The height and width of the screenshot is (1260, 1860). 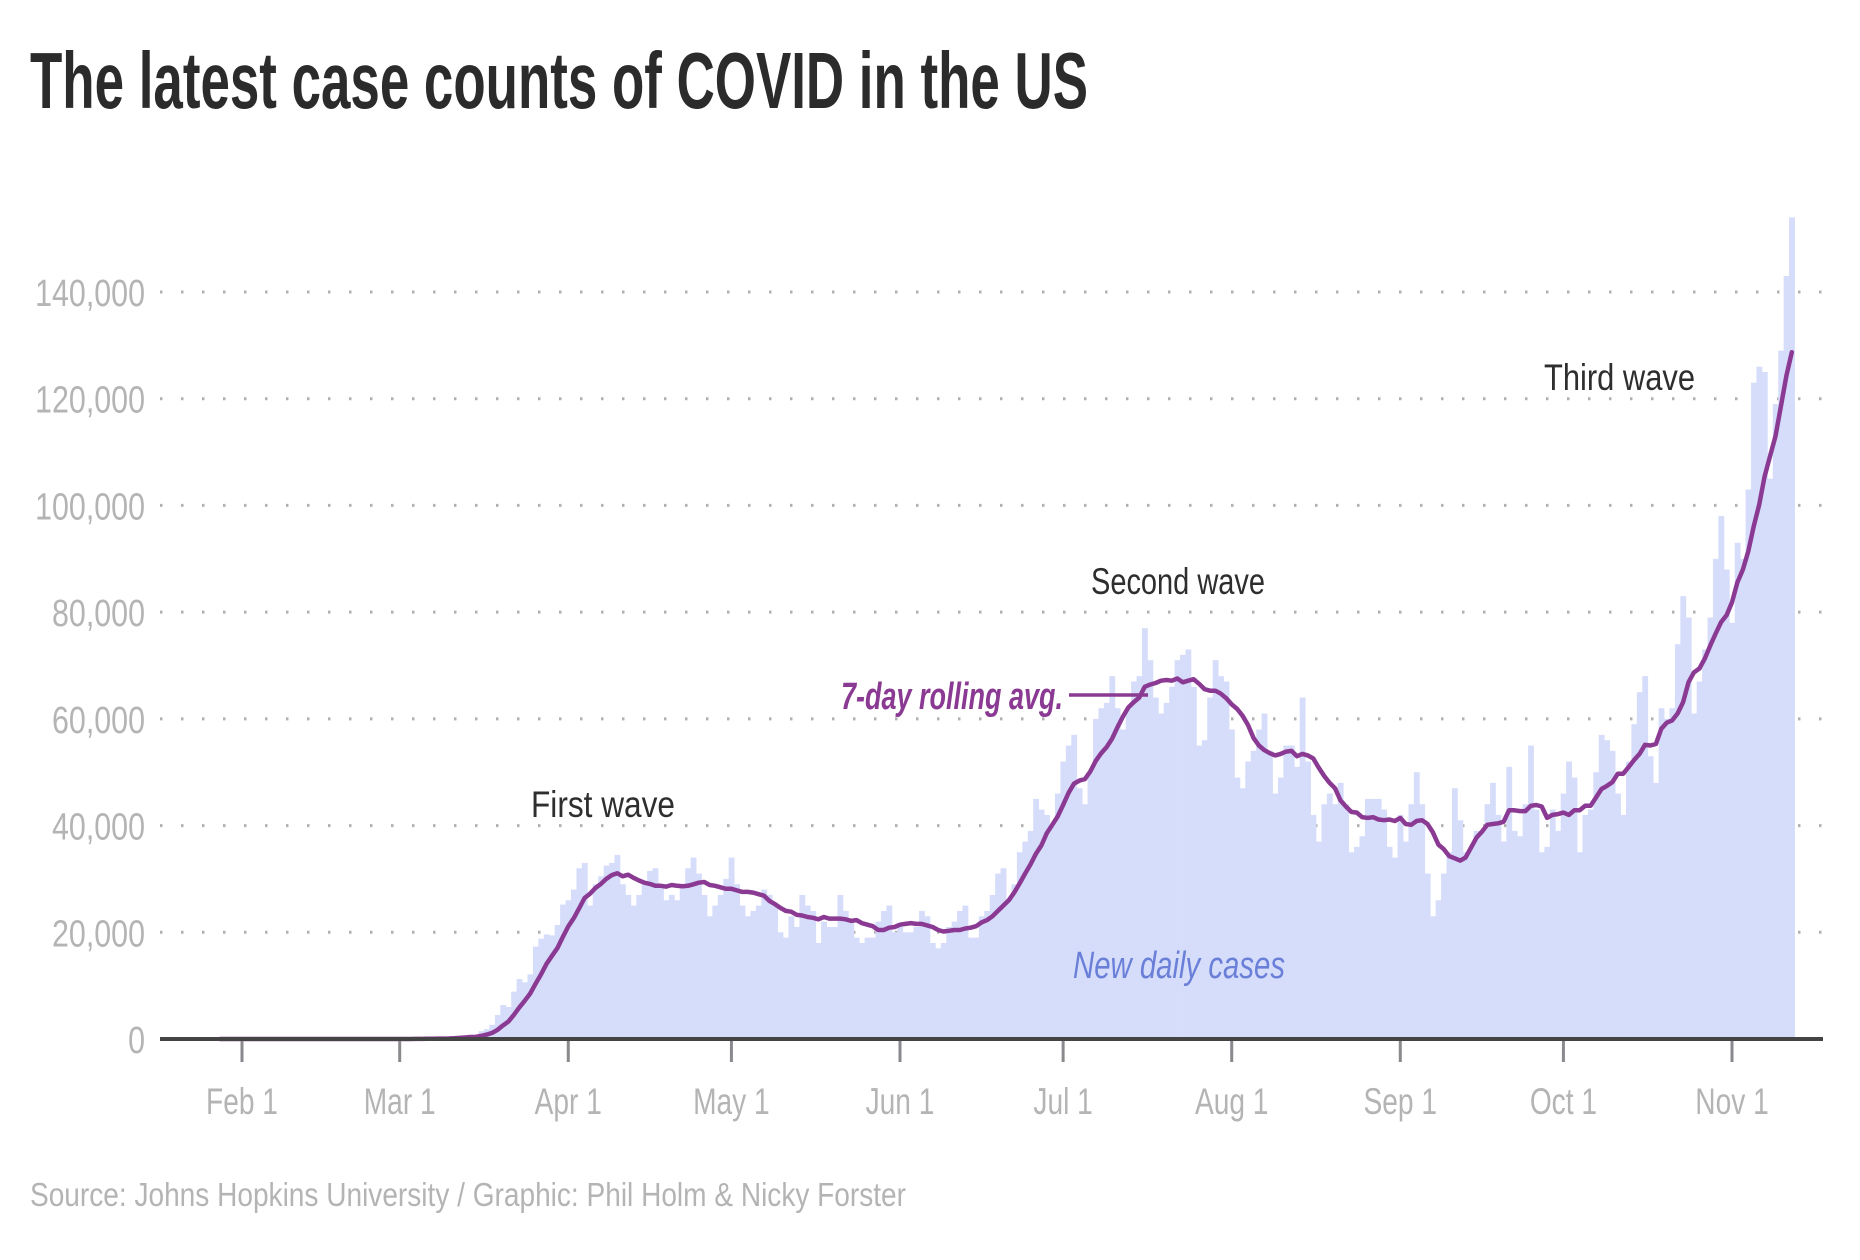 What do you see at coordinates (1619, 377) in the screenshot?
I see `annotation-third-wave: Third wave` at bounding box center [1619, 377].